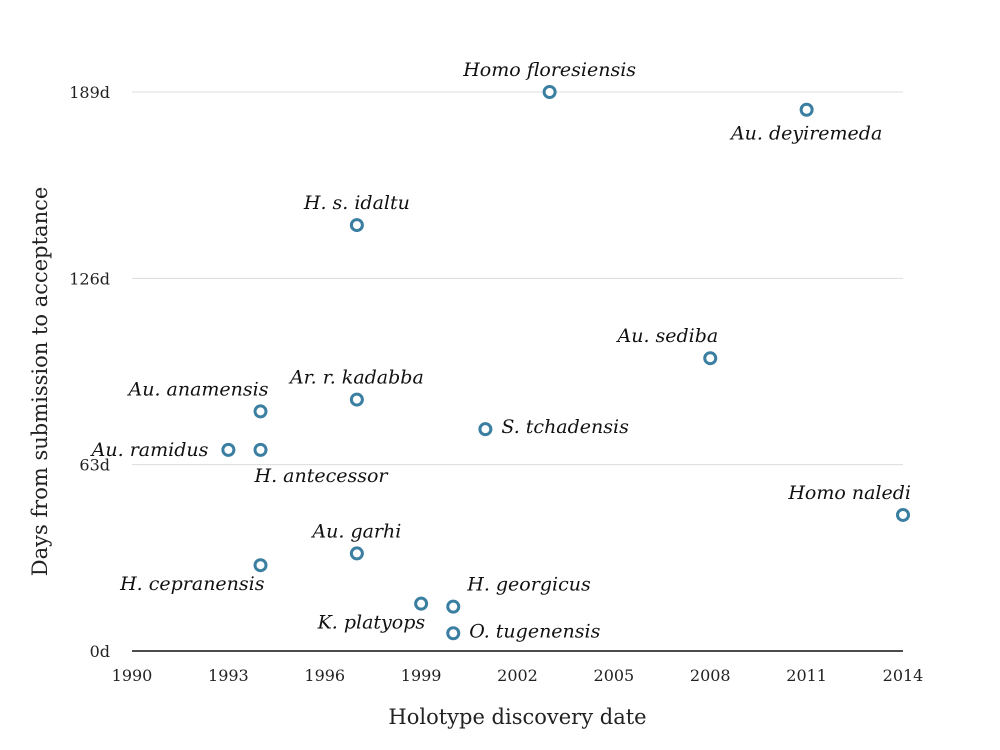 The width and height of the screenshot is (1000, 750). Describe the element at coordinates (89, 278) in the screenshot. I see `y-tick-label: 126d` at that location.